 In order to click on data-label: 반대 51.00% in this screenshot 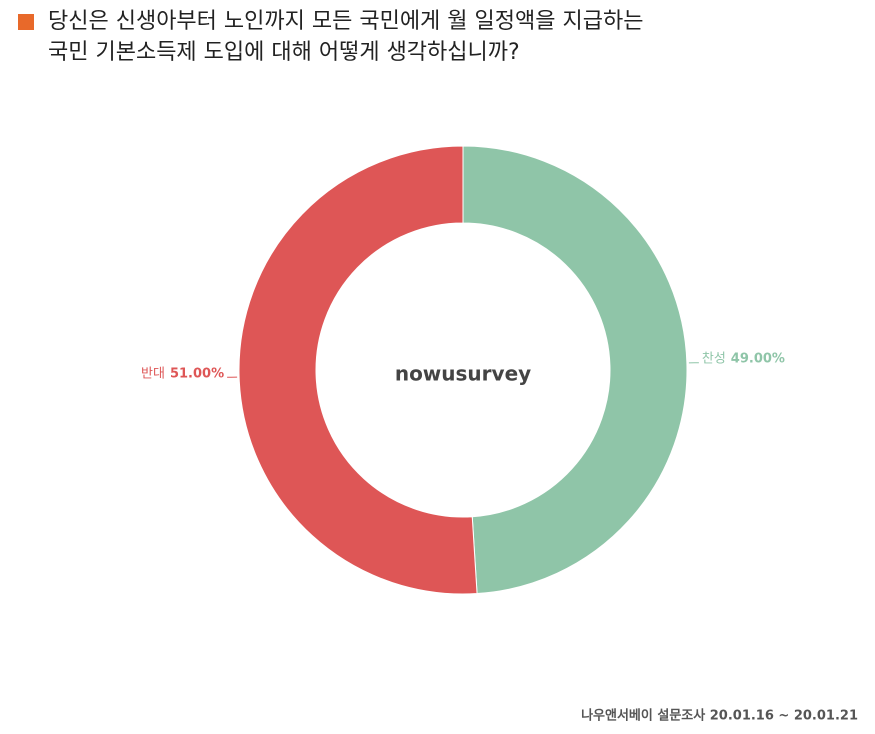, I will do `click(182, 373)`.